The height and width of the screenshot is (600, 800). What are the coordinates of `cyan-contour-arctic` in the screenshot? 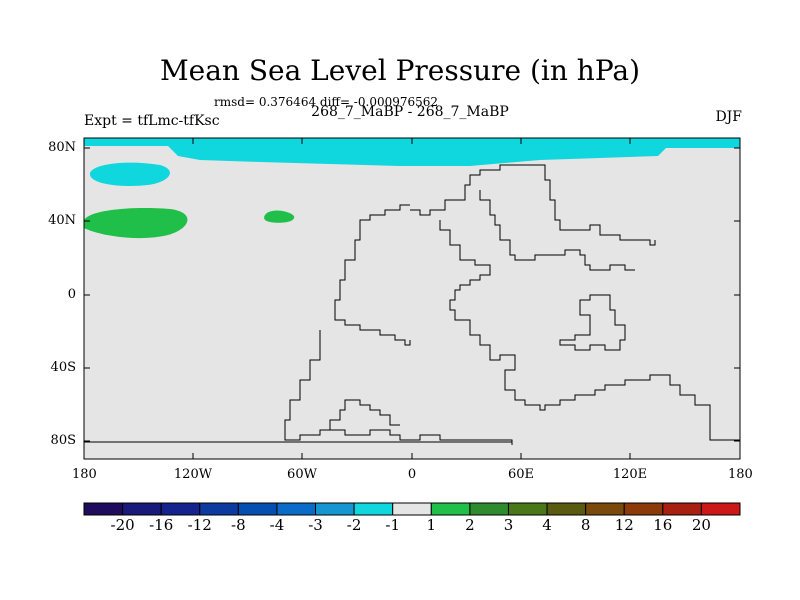 It's located at (412, 152).